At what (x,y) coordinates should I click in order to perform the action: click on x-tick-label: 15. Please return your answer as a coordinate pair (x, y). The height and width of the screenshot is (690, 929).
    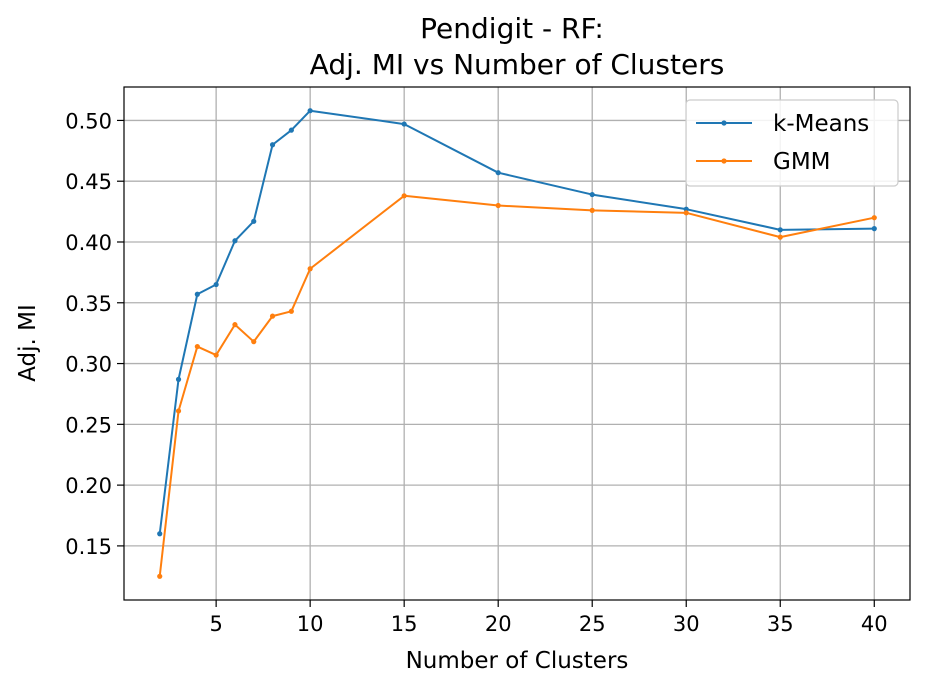
    Looking at the image, I should click on (404, 624).